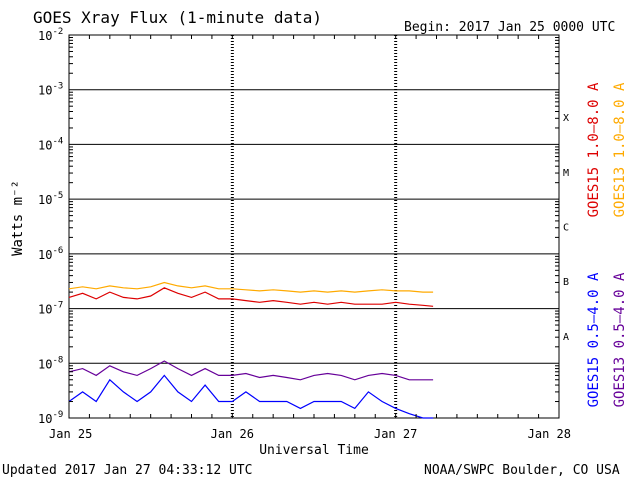  I want to click on legend-entry-3: GOES13 0.5–4.0 A, so click(620, 339).